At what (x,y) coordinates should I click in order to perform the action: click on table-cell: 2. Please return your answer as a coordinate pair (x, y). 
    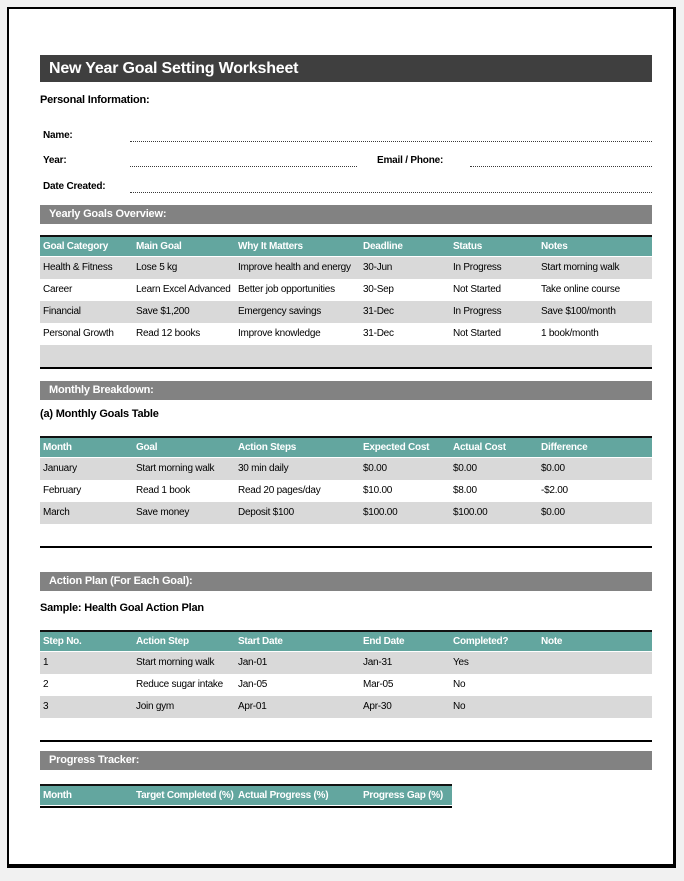
    Looking at the image, I should click on (46, 684).